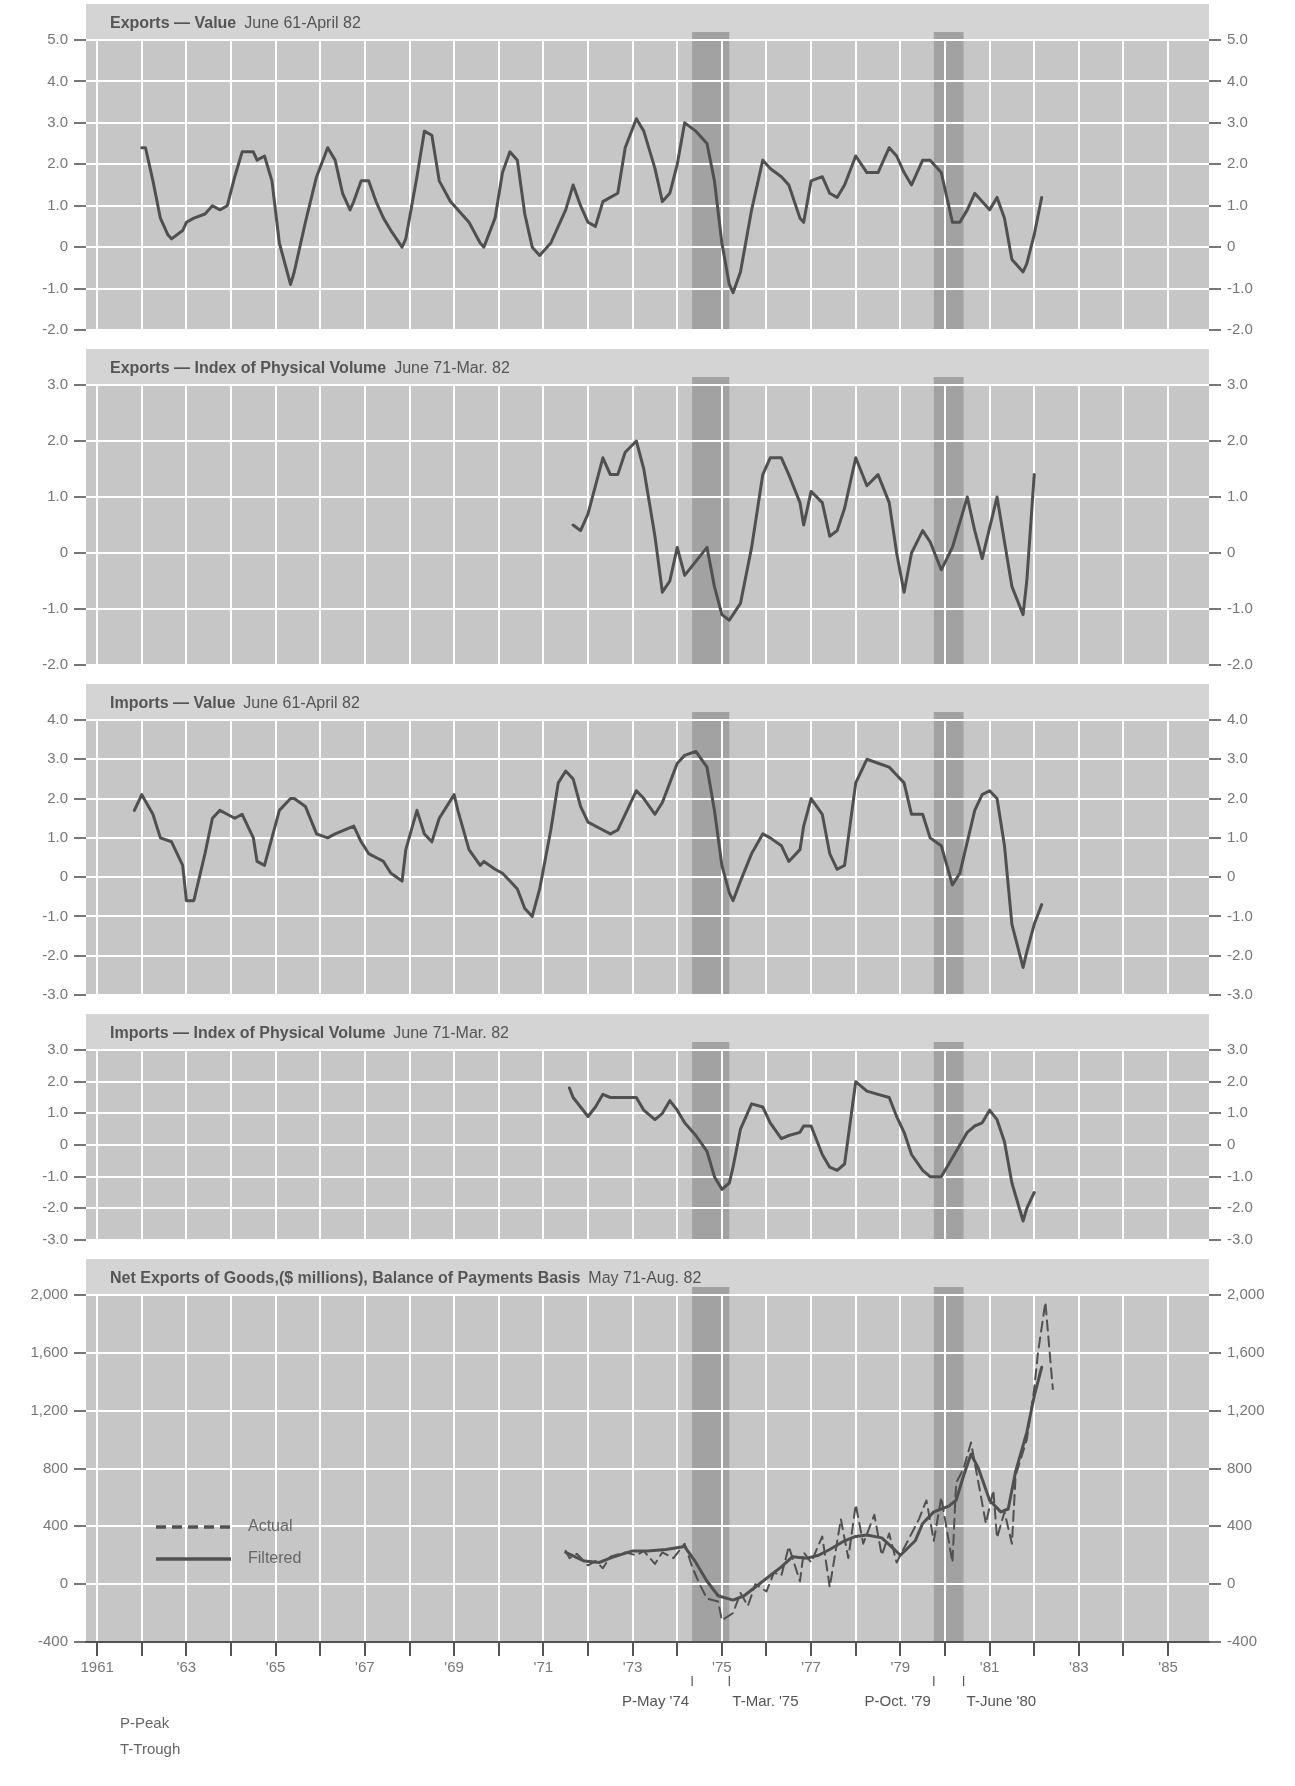 The height and width of the screenshot is (1786, 1295). I want to click on chart-title: Imports — Value, so click(173, 702).